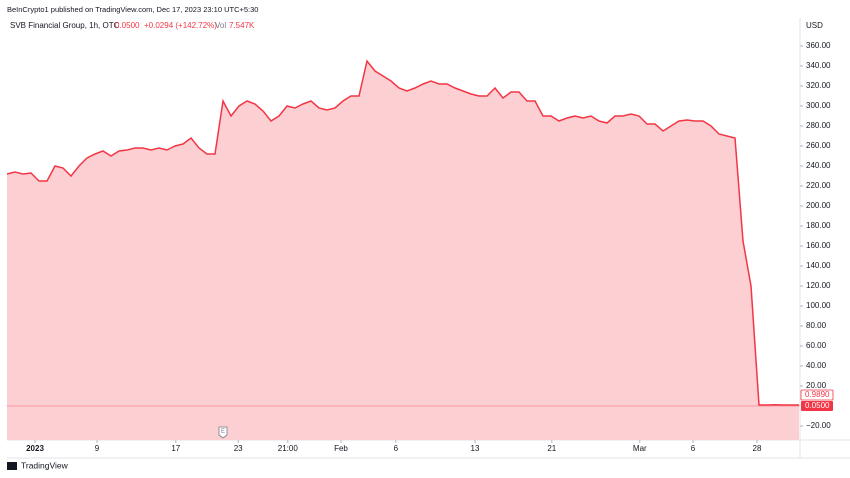  Describe the element at coordinates (818, 45) in the screenshot. I see `y-tick-label: 360.00` at that location.